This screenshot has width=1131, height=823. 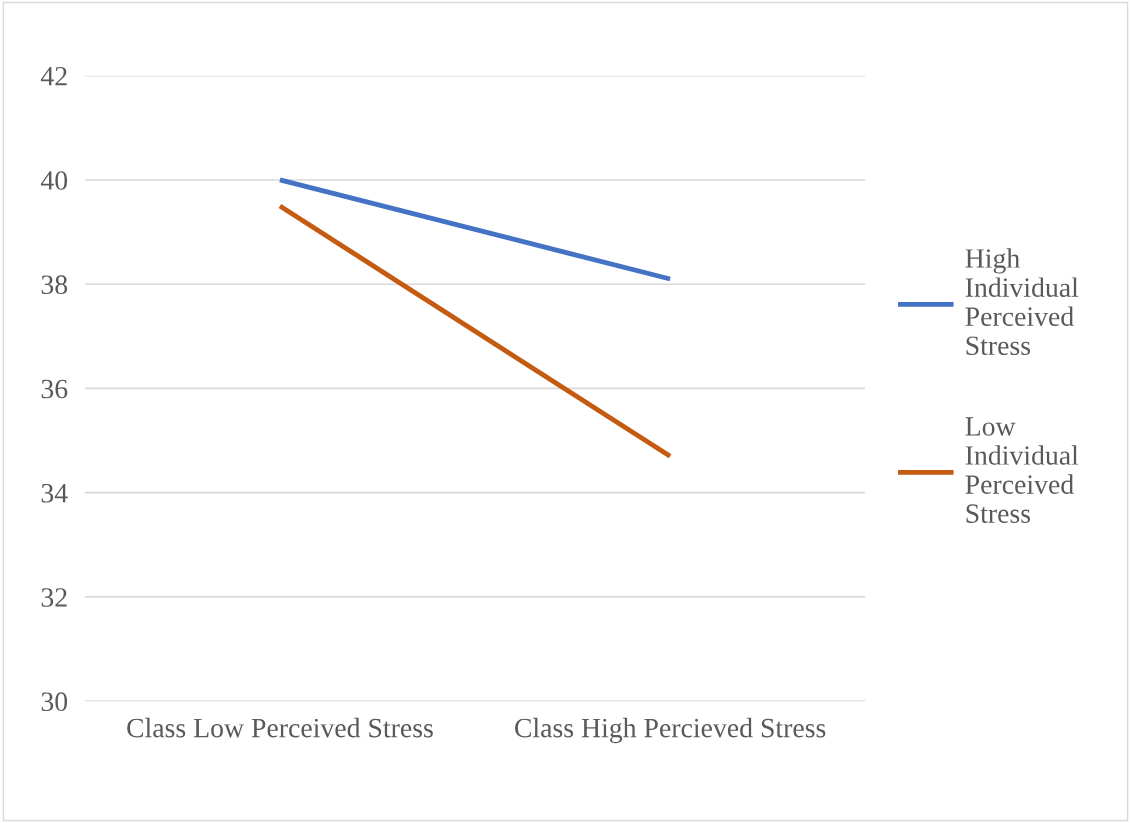 I want to click on x-tick-label: Class Low Perceived Stress, so click(x=280, y=727).